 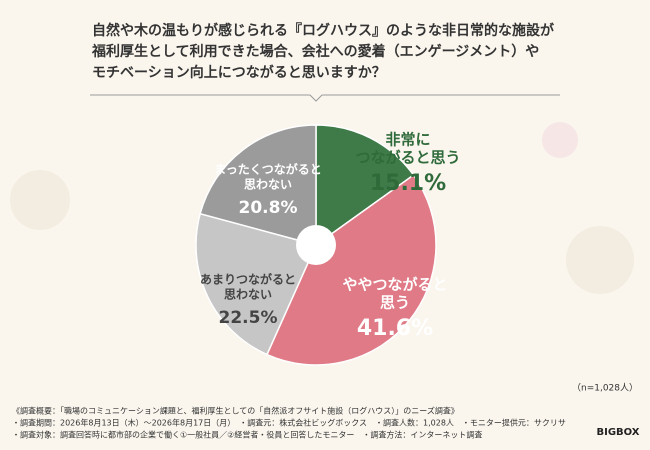 What do you see at coordinates (407, 140) in the screenshot?
I see `slice-label: 非常に` at bounding box center [407, 140].